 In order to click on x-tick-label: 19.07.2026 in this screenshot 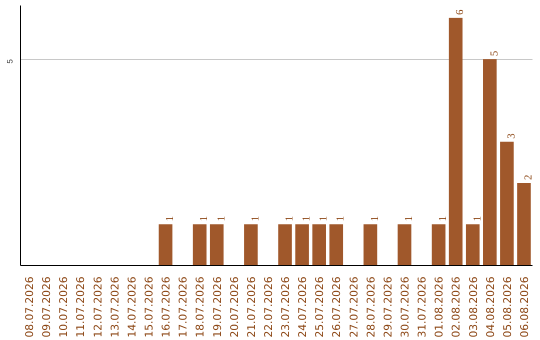, I will do `click(217, 307)`.